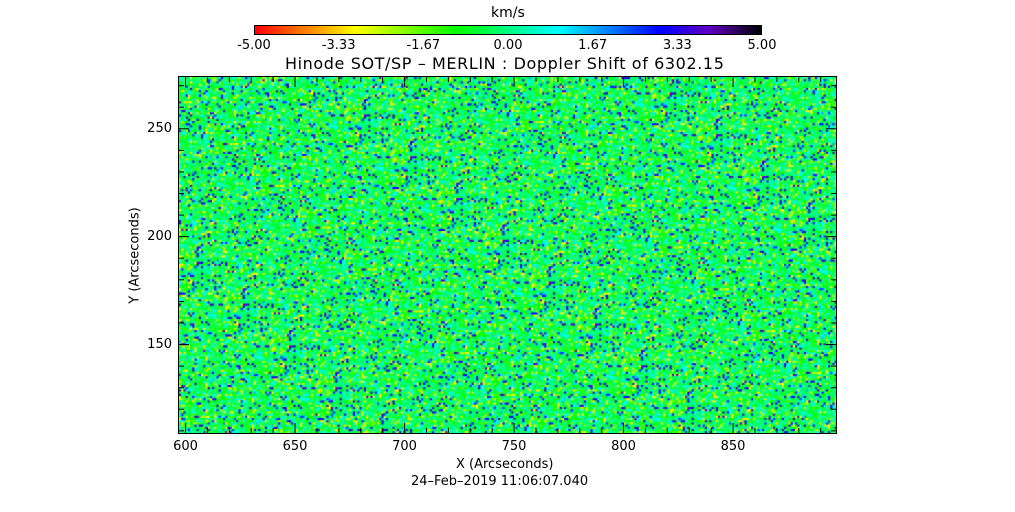 The width and height of the screenshot is (1015, 512). Describe the element at coordinates (508, 13) in the screenshot. I see `colorbar-label: km/s` at that location.